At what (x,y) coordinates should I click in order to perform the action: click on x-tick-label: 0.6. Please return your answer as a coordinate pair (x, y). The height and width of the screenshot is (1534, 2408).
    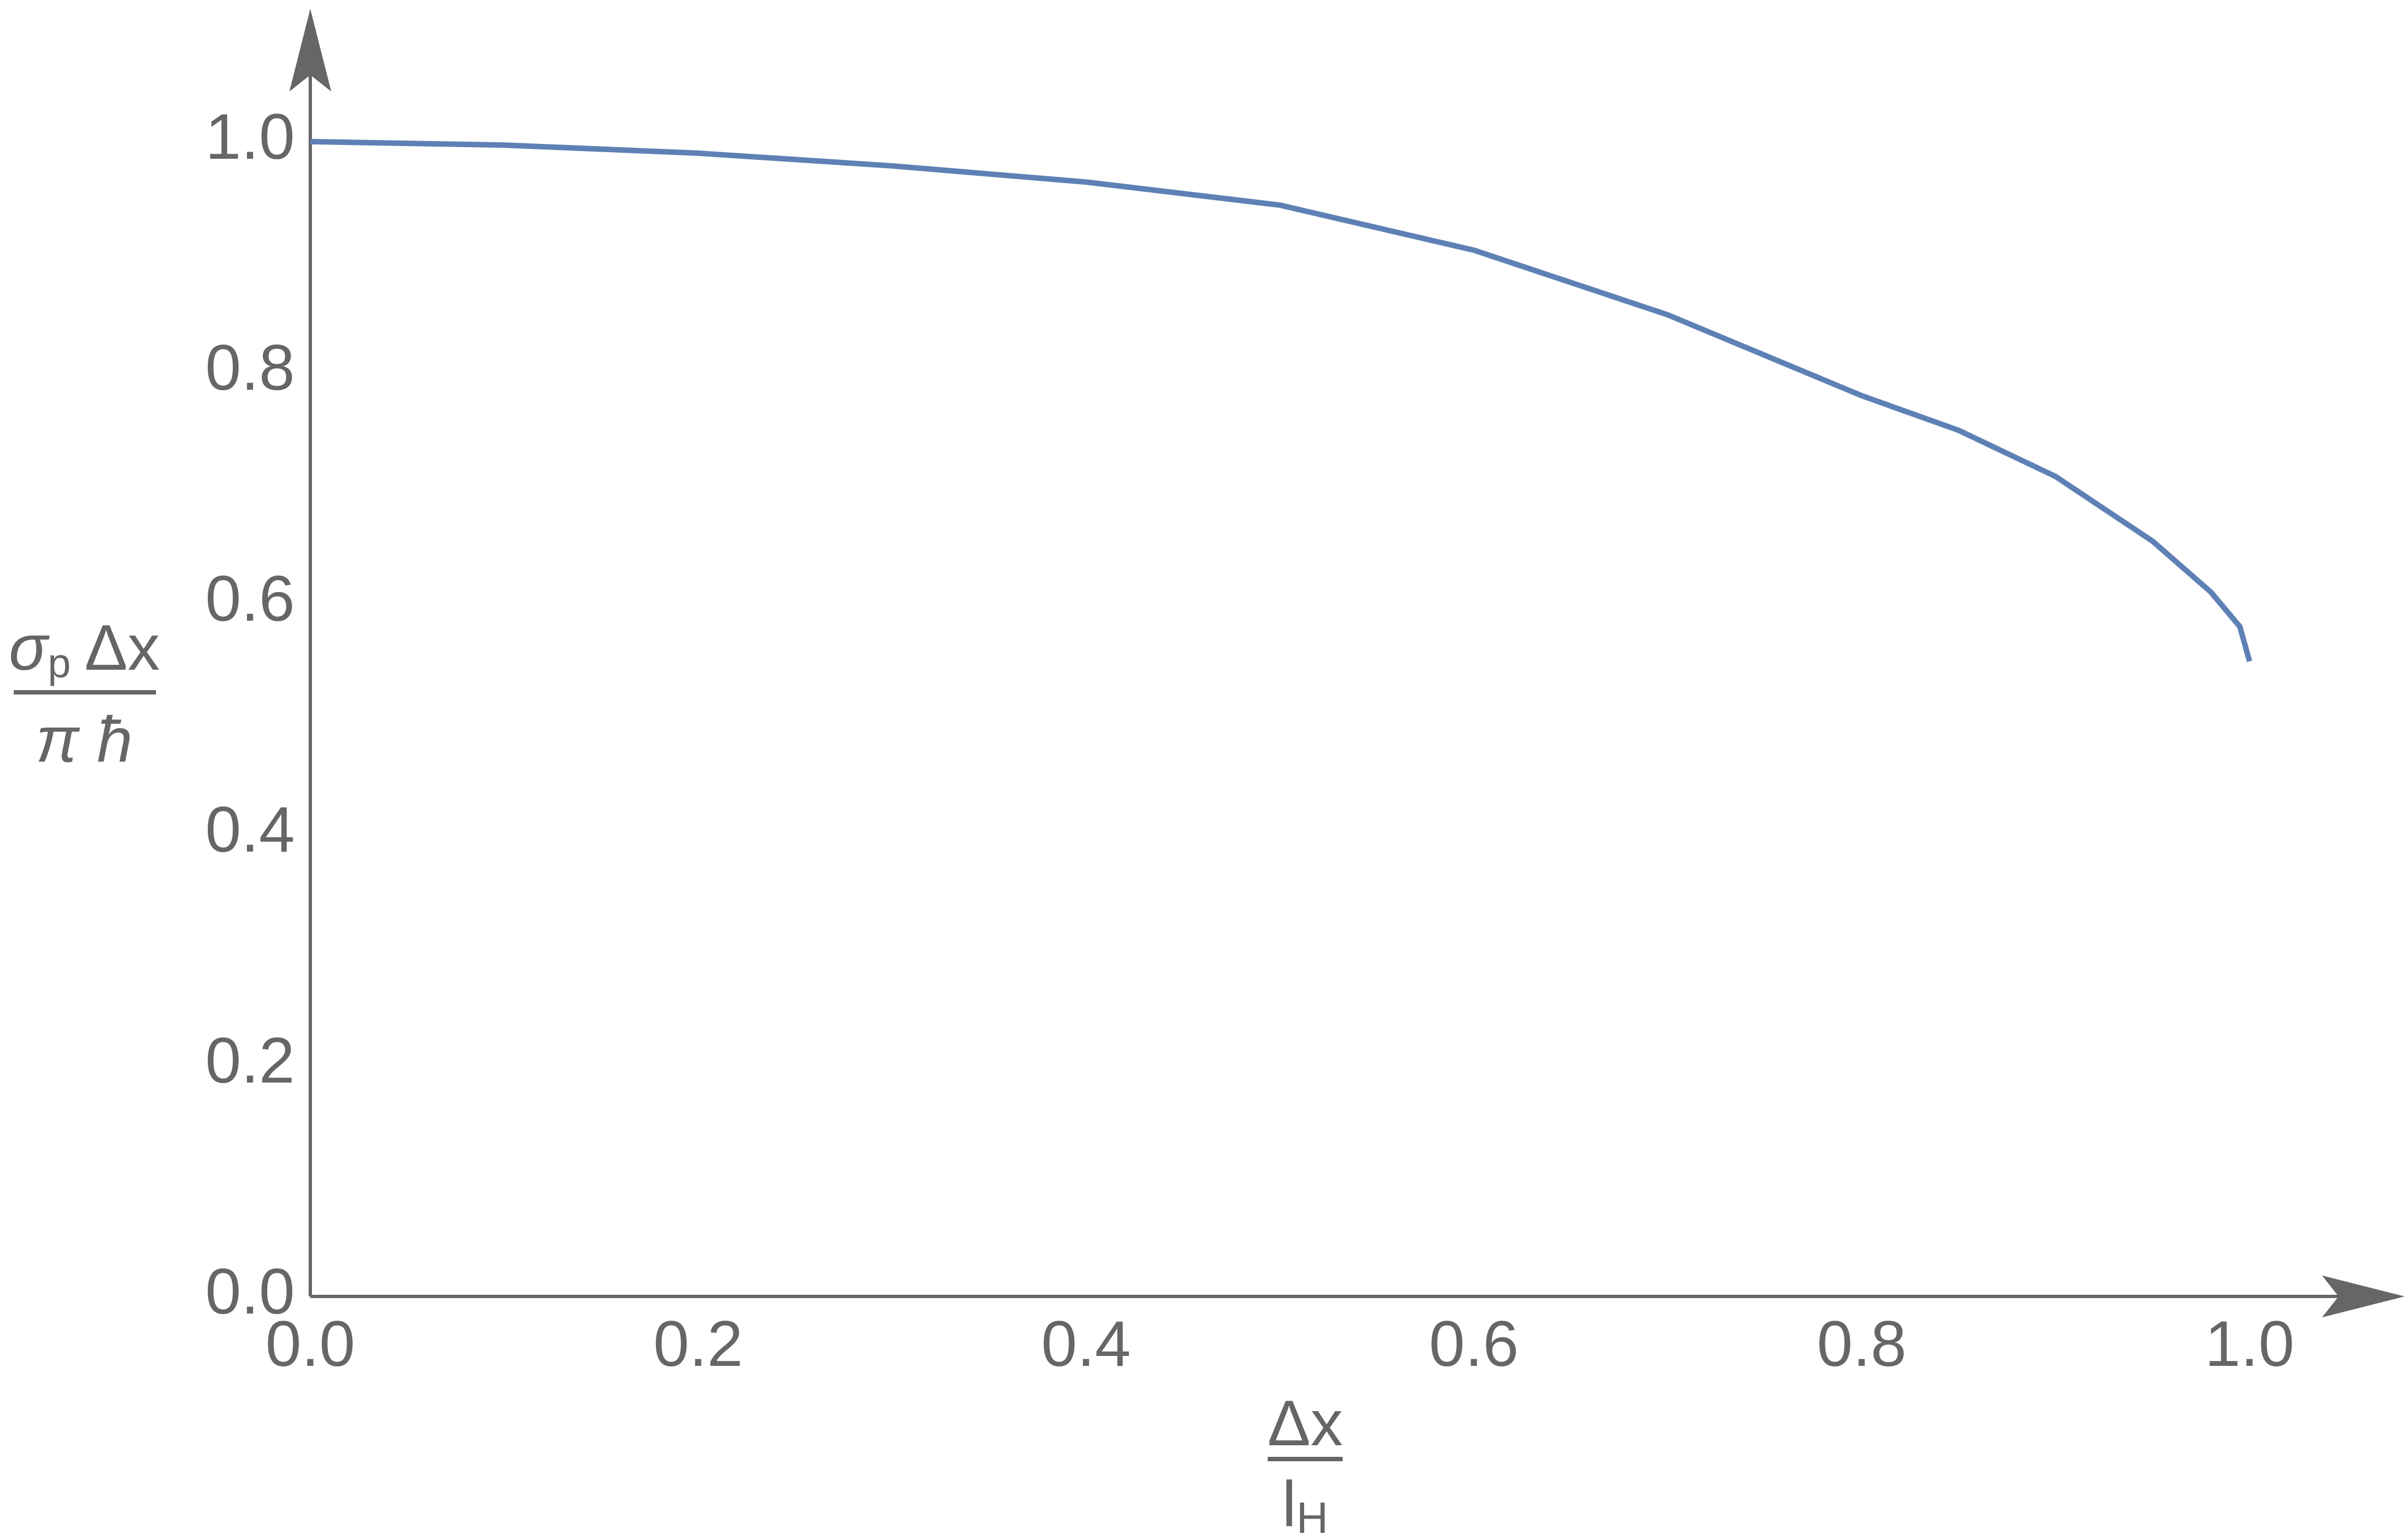
    Looking at the image, I should click on (1474, 1343).